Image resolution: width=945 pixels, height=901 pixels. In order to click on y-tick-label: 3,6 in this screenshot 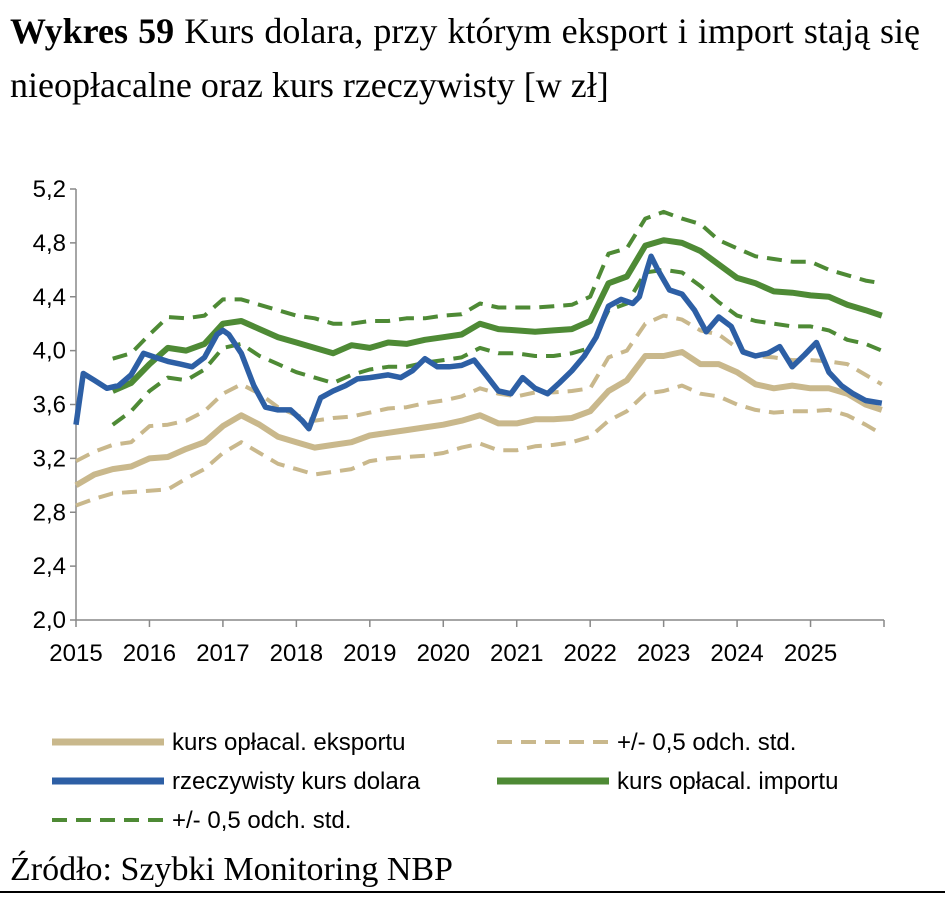, I will do `click(49, 405)`.